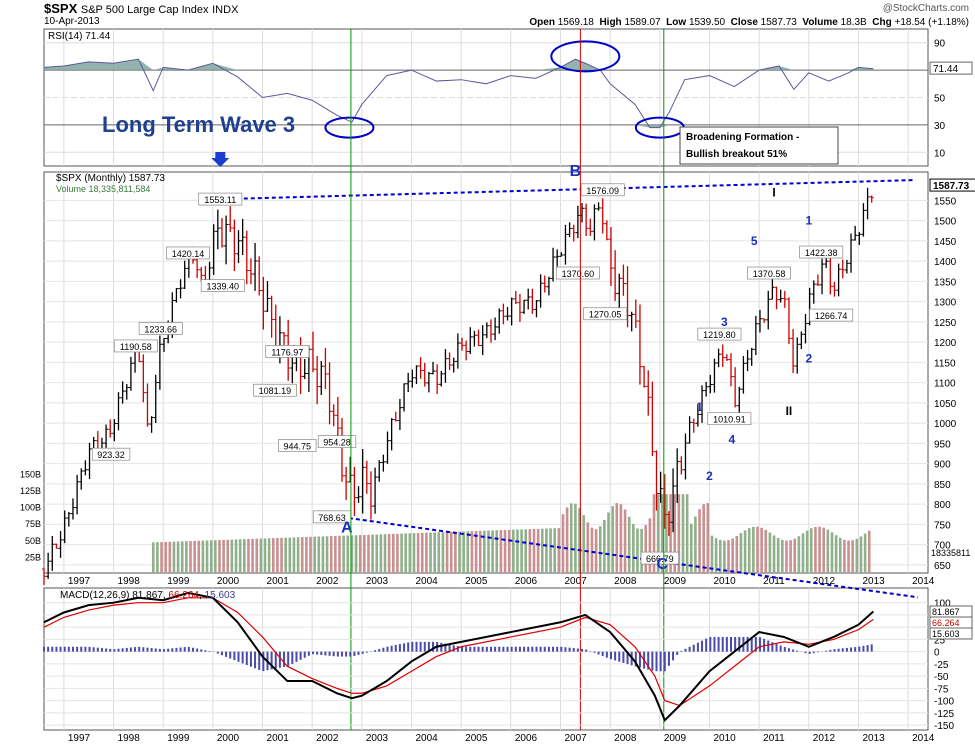 This screenshot has height=744, width=975. Describe the element at coordinates (160, 329) in the screenshot. I see `price-label: 1233.66` at that location.